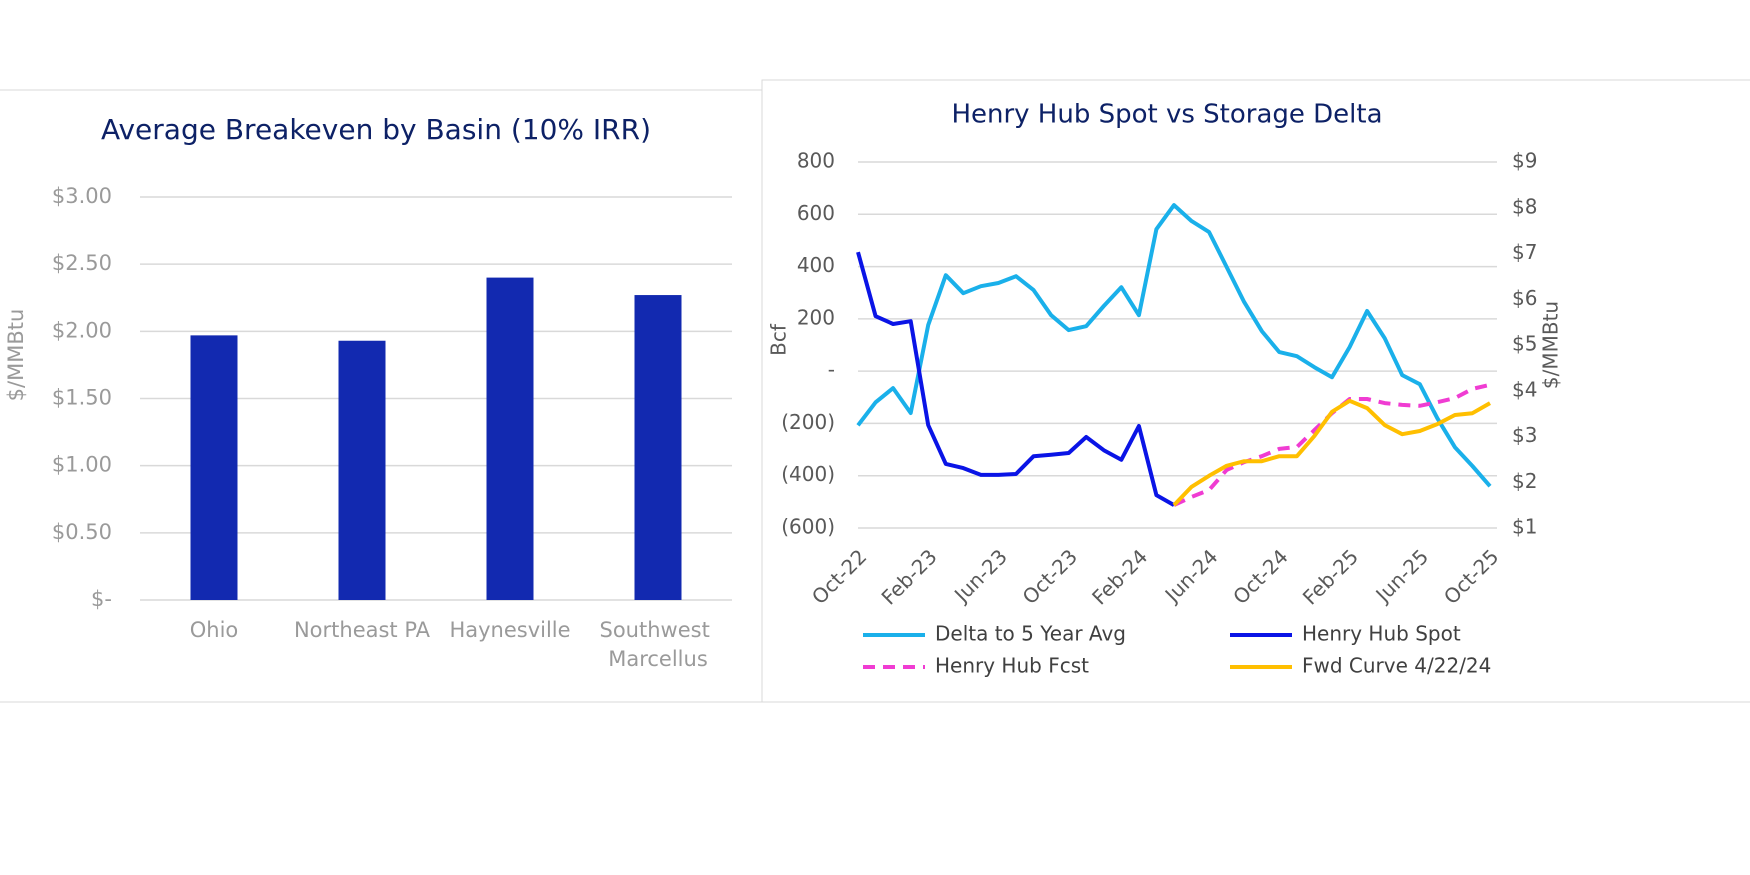 This screenshot has height=875, width=1750. What do you see at coordinates (1396, 666) in the screenshot?
I see `legend-label: Fwd Curve 4/22/24` at bounding box center [1396, 666].